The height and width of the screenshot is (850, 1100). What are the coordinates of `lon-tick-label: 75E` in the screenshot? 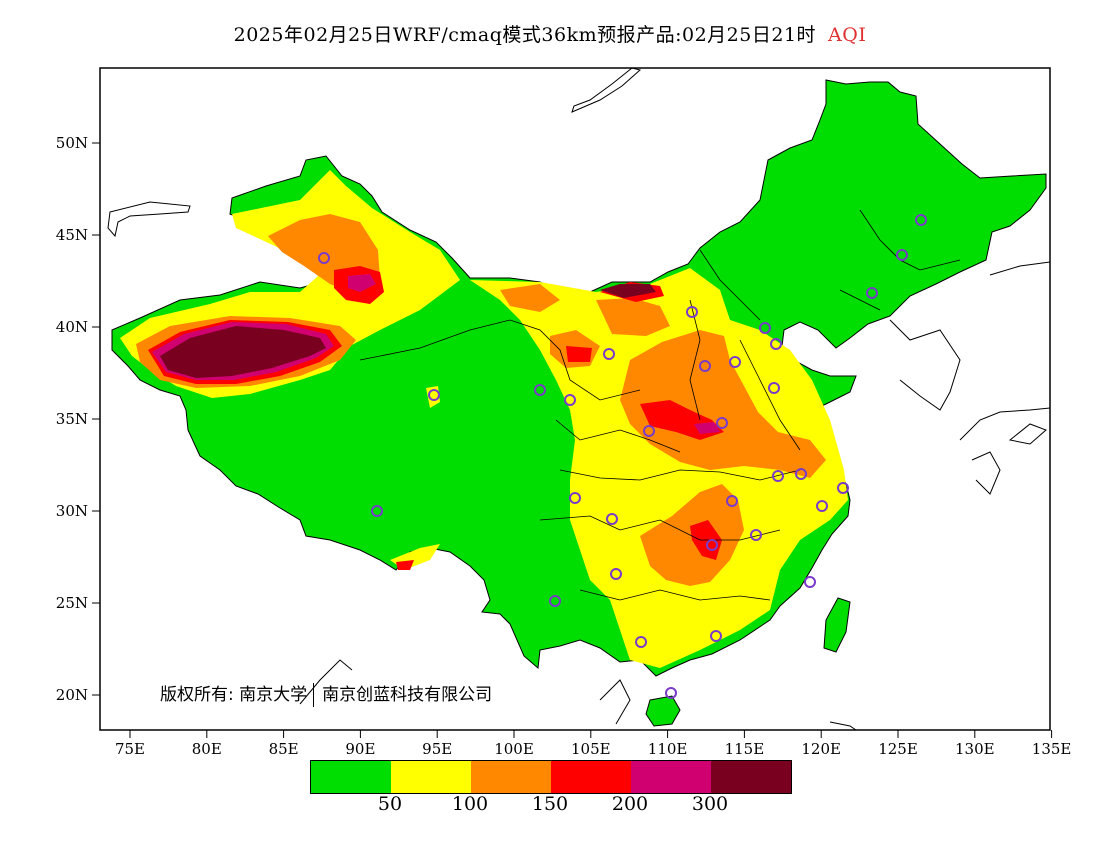 It's located at (130, 749).